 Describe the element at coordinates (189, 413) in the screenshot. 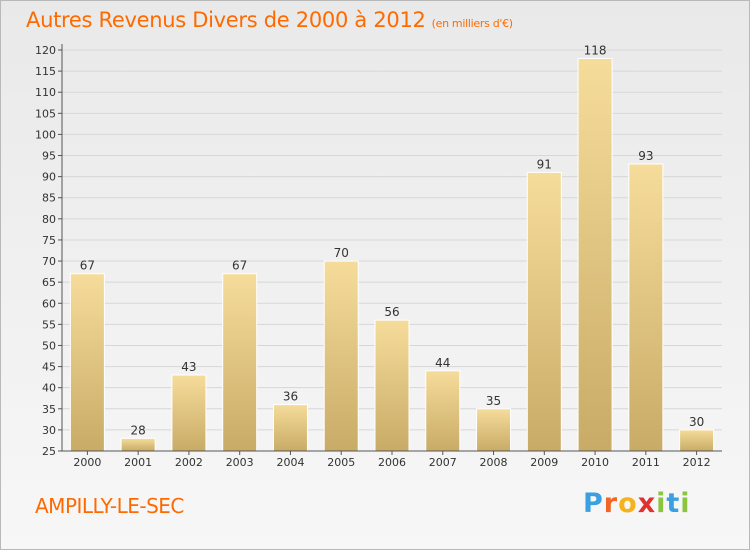

I see `bar-2002` at that location.